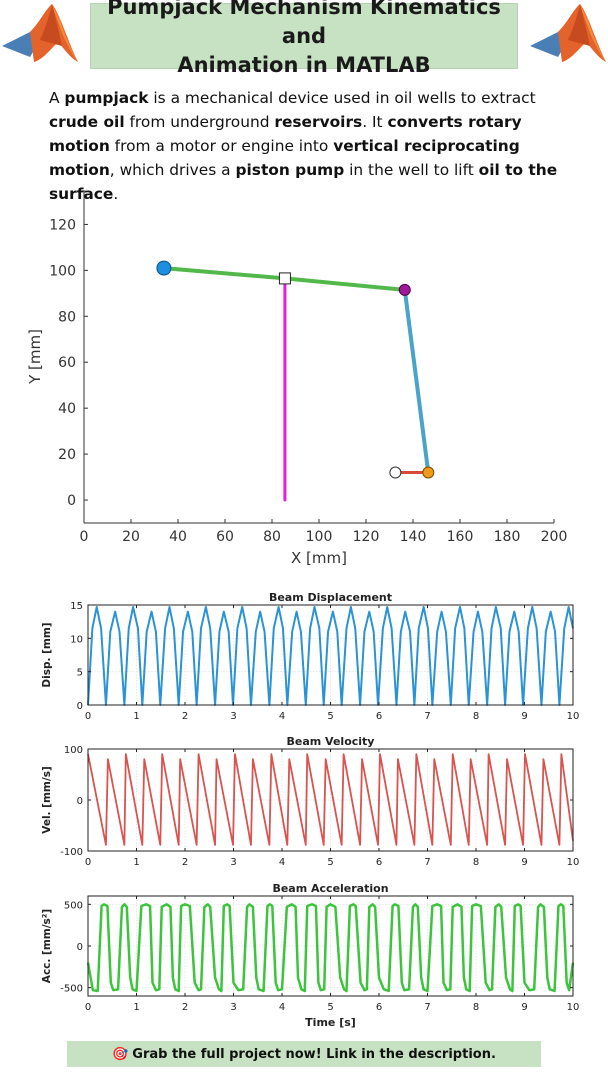  What do you see at coordinates (71, 852) in the screenshot?
I see `y-tick-label: -100` at bounding box center [71, 852].